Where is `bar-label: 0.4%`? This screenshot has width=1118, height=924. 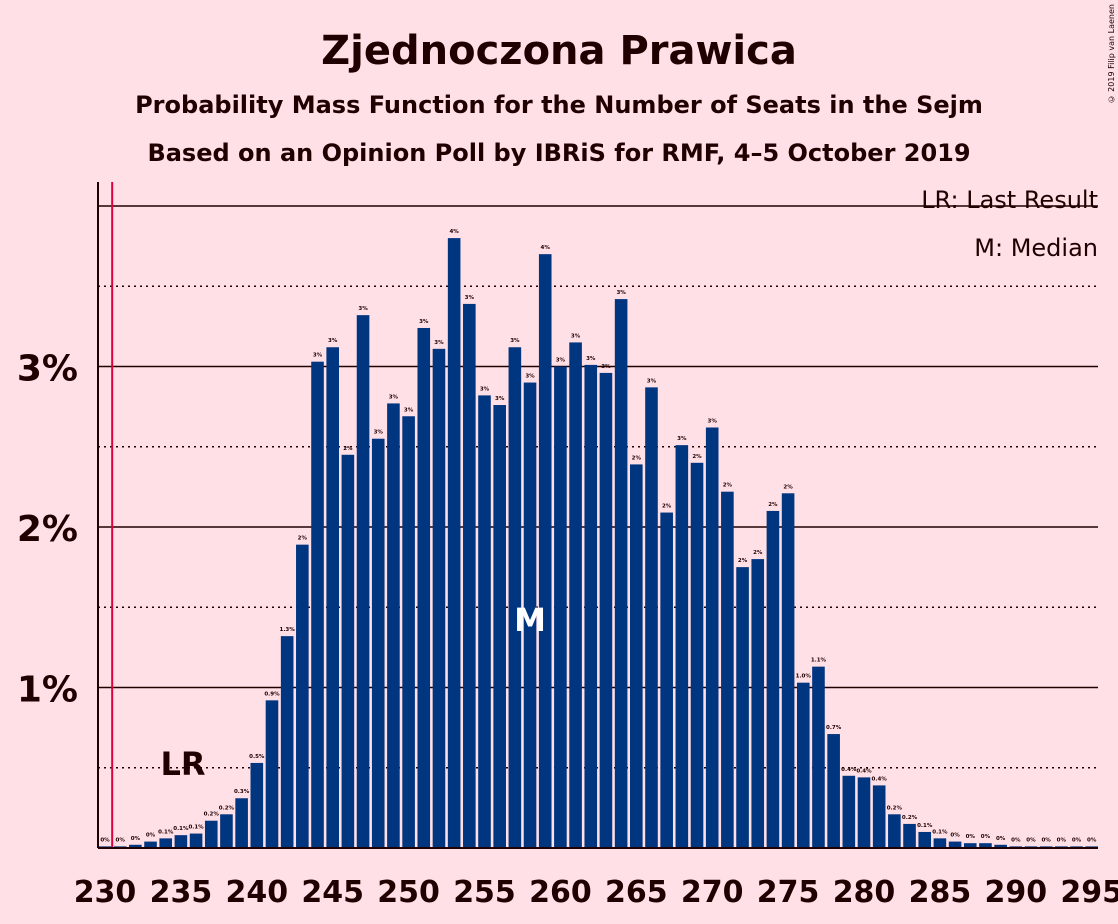
bar-label: 0.4% is located at coordinates (864, 771).